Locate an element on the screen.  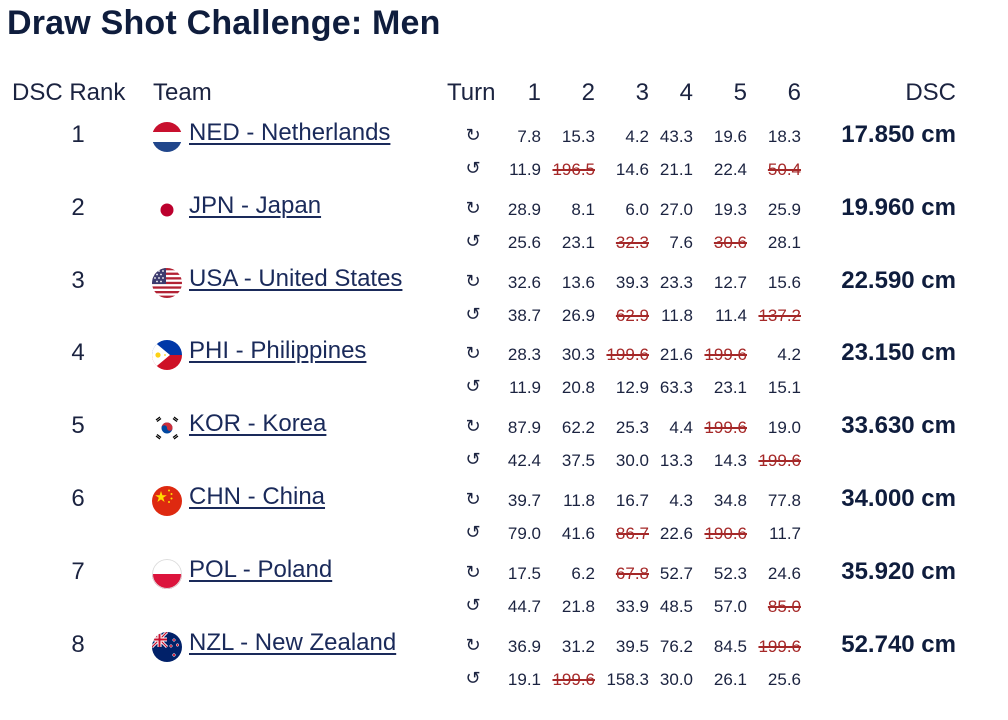
score-cell: 39.5 is located at coordinates (632, 646).